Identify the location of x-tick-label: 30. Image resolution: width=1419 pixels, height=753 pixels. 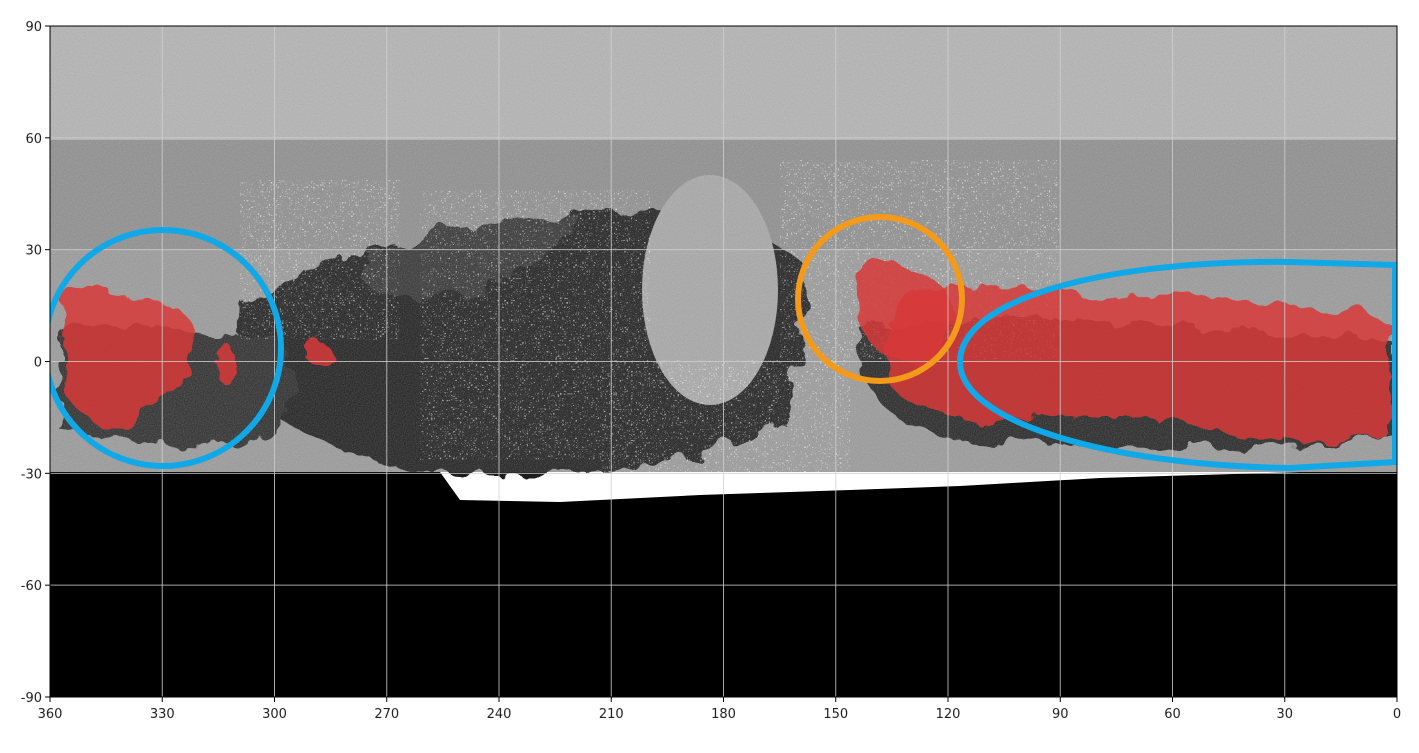
(1284, 714).